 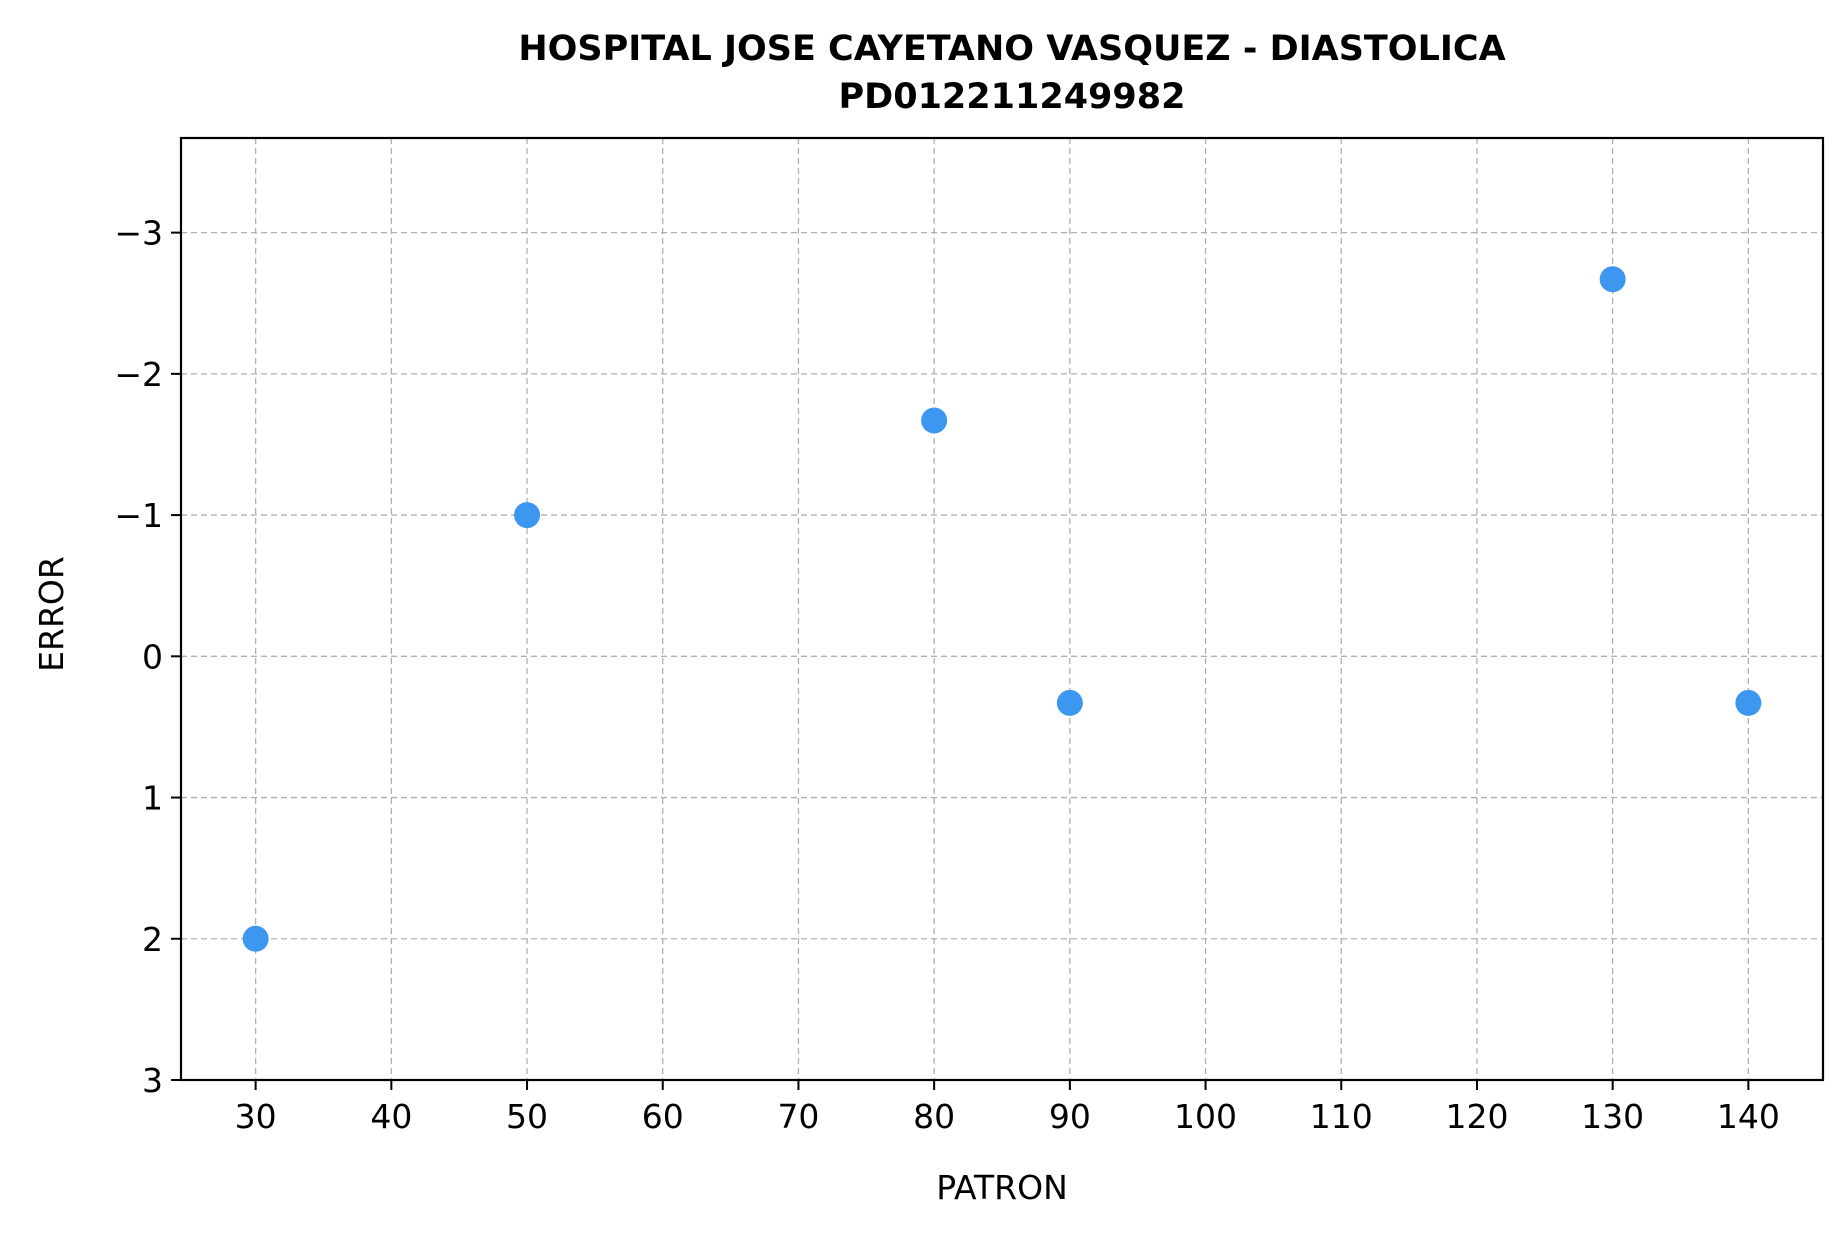 I want to click on y-tick-label: −1, so click(x=138, y=515).